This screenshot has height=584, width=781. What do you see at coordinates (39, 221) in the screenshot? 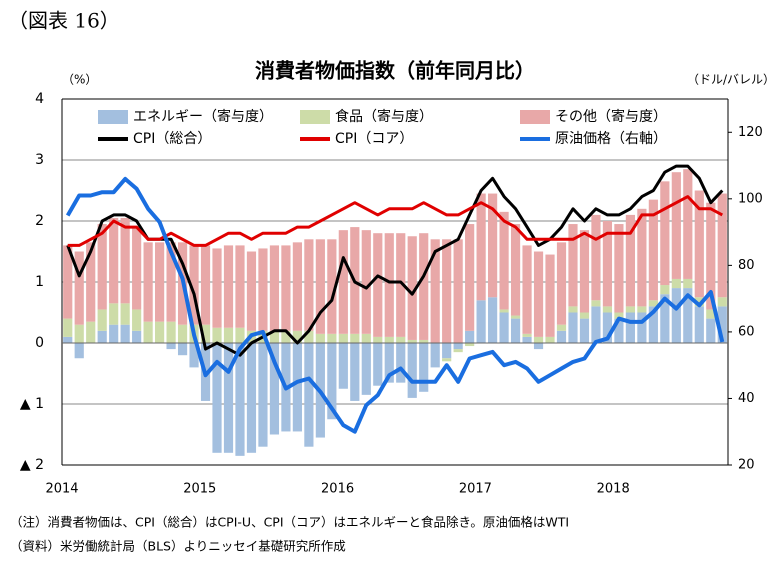
I see `y-tick-label: 2` at bounding box center [39, 221].